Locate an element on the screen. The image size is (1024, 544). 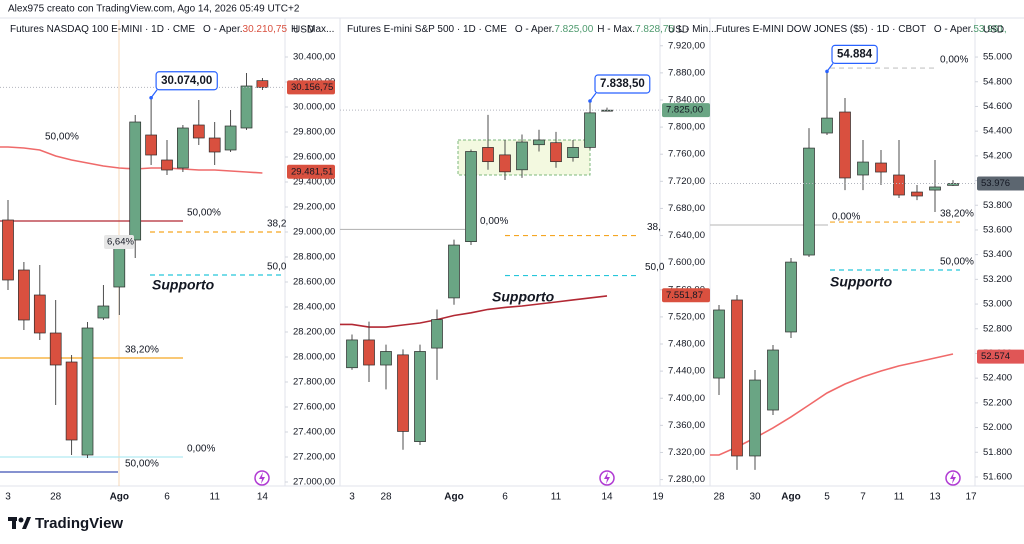
y-tick-label: 29.200,00 is located at coordinates (314, 207).